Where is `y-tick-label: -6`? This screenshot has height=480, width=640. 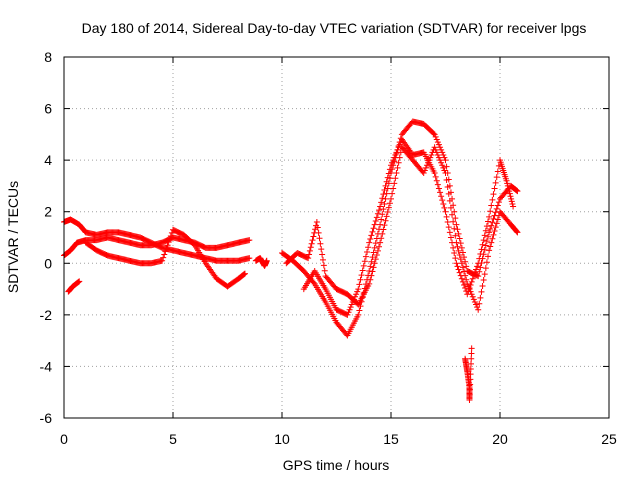
y-tick-label: -6 is located at coordinates (46, 418).